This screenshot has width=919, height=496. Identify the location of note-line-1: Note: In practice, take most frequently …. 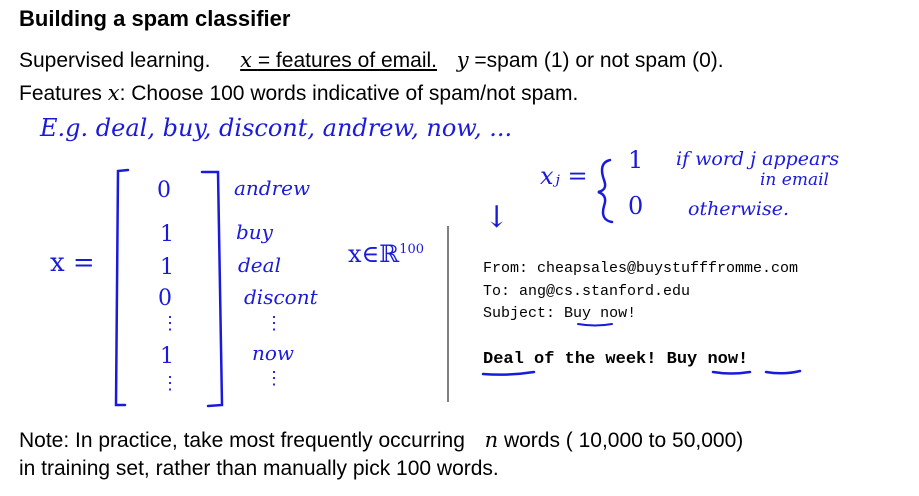
(381, 440).